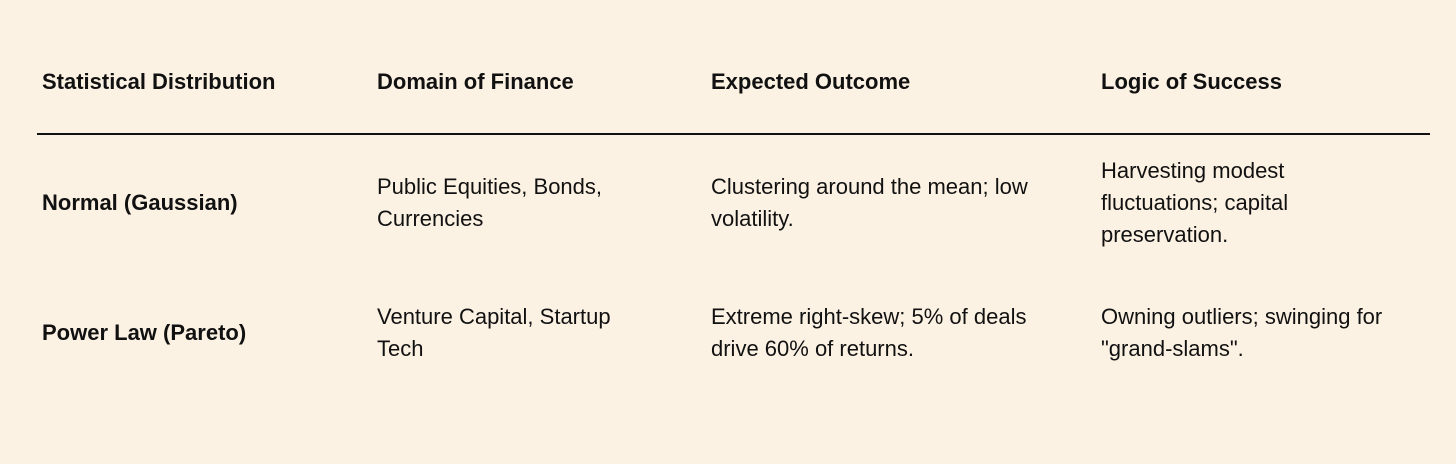  What do you see at coordinates (1242, 316) in the screenshot?
I see `cell-line: Owning outliers; swinging for` at bounding box center [1242, 316].